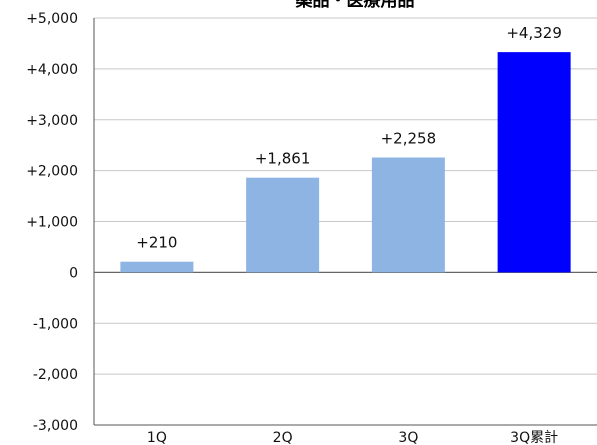 The image size is (597, 445). I want to click on y-tick-label: -3,000, so click(55, 426).